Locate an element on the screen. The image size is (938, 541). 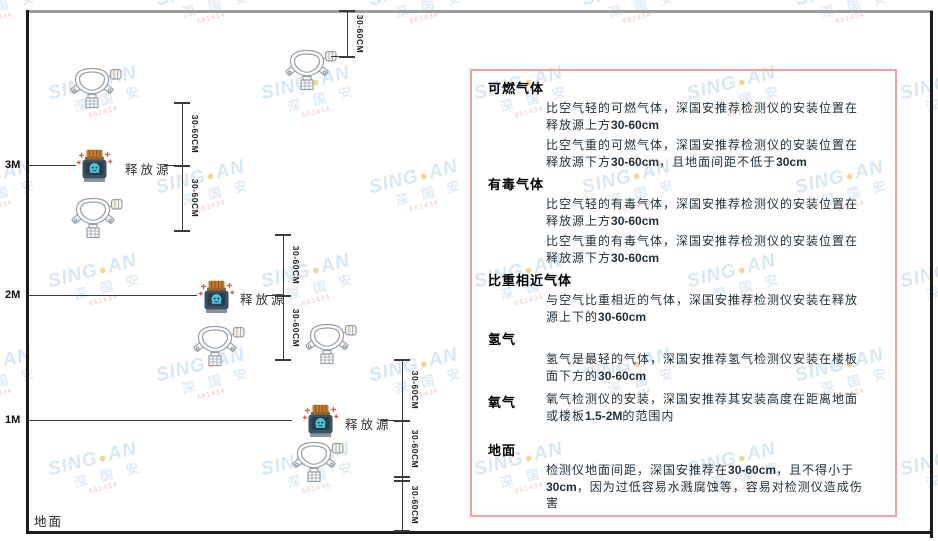
section-body: 氢气是最轻的气体，深国安推荐氢气检测仪安装在楼板面下方的30-60cm is located at coordinates (686, 367).